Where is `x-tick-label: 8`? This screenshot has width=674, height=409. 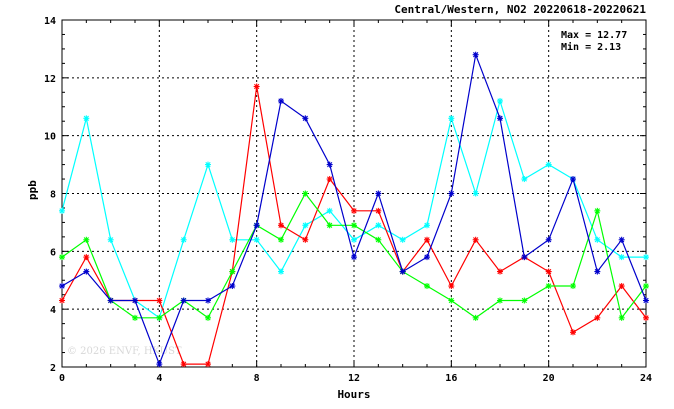 x-tick-label: 8 is located at coordinates (257, 378).